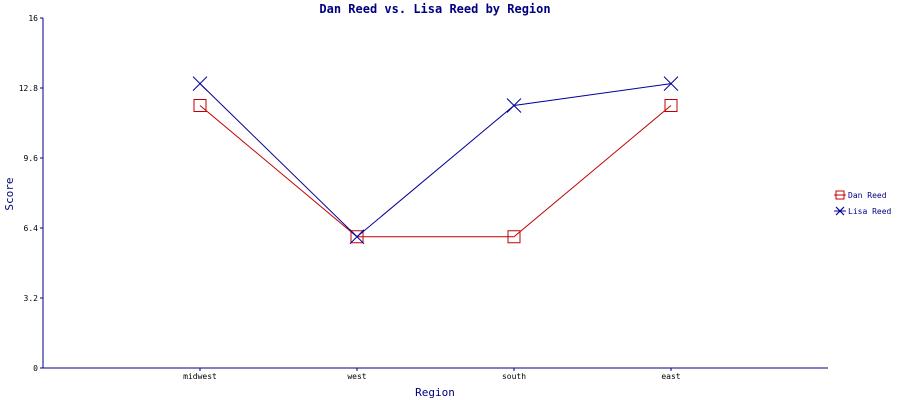 The height and width of the screenshot is (400, 900). What do you see at coordinates (432, 374) in the screenshot?
I see `x-ticks: midwest west south east` at bounding box center [432, 374].